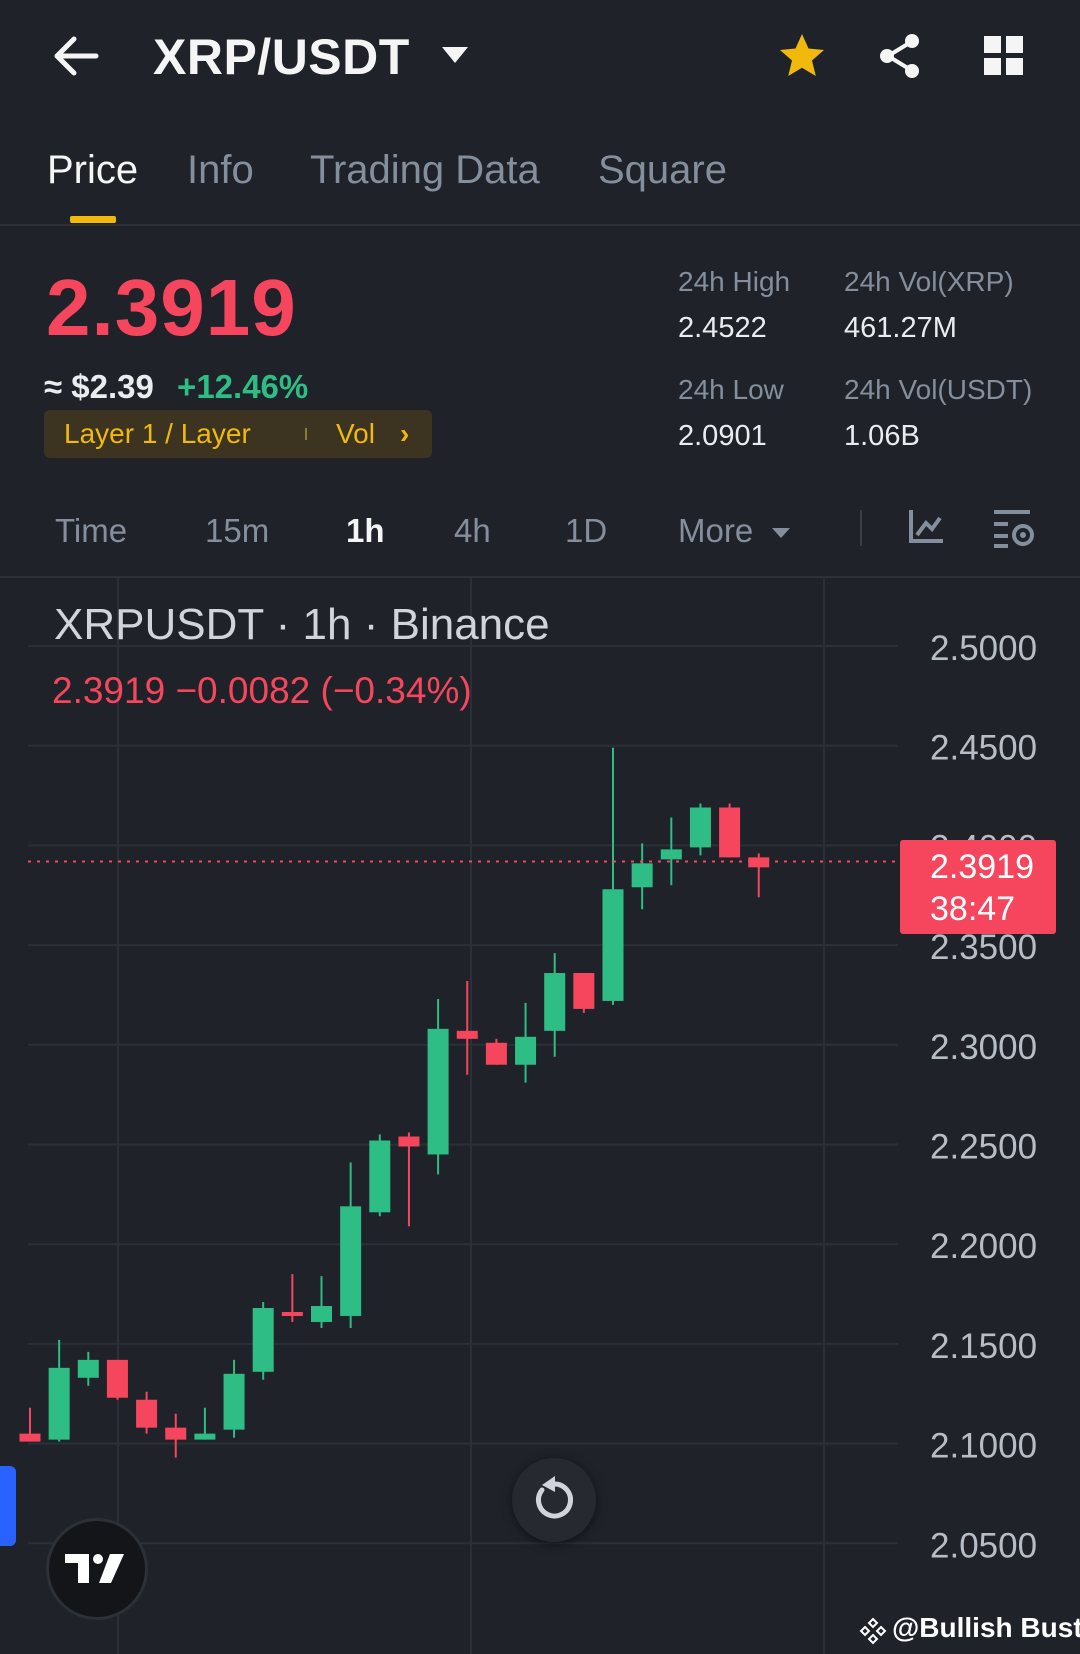  I want to click on side-panel-handle, so click(8, 1506).